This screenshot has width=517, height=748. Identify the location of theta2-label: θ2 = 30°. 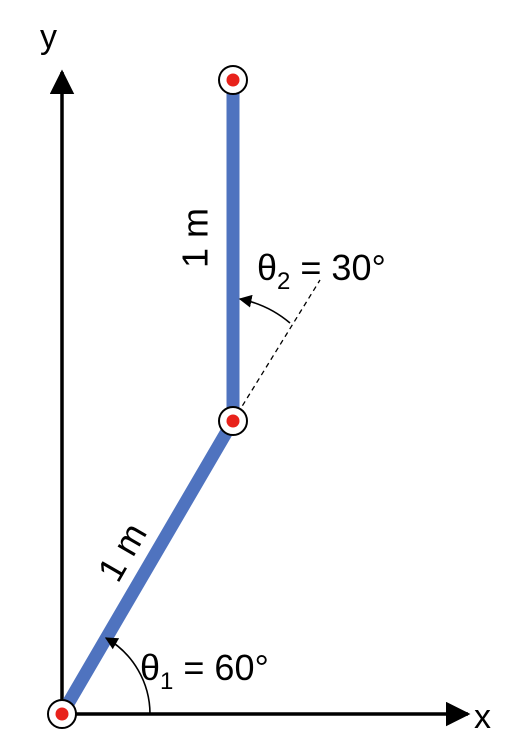
(321, 271).